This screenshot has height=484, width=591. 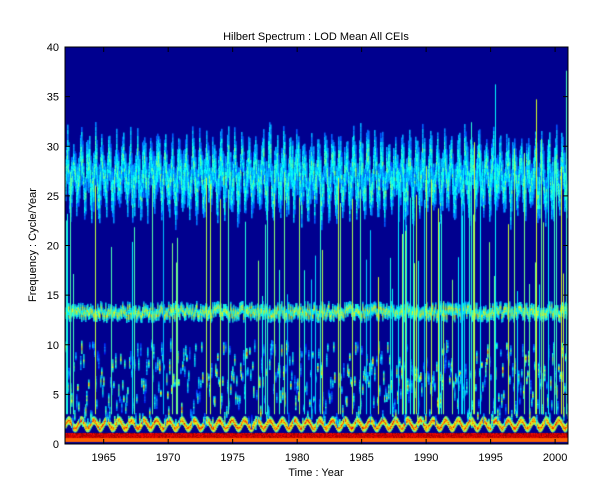 What do you see at coordinates (53, 346) in the screenshot?
I see `y-tick-label: 10` at bounding box center [53, 346].